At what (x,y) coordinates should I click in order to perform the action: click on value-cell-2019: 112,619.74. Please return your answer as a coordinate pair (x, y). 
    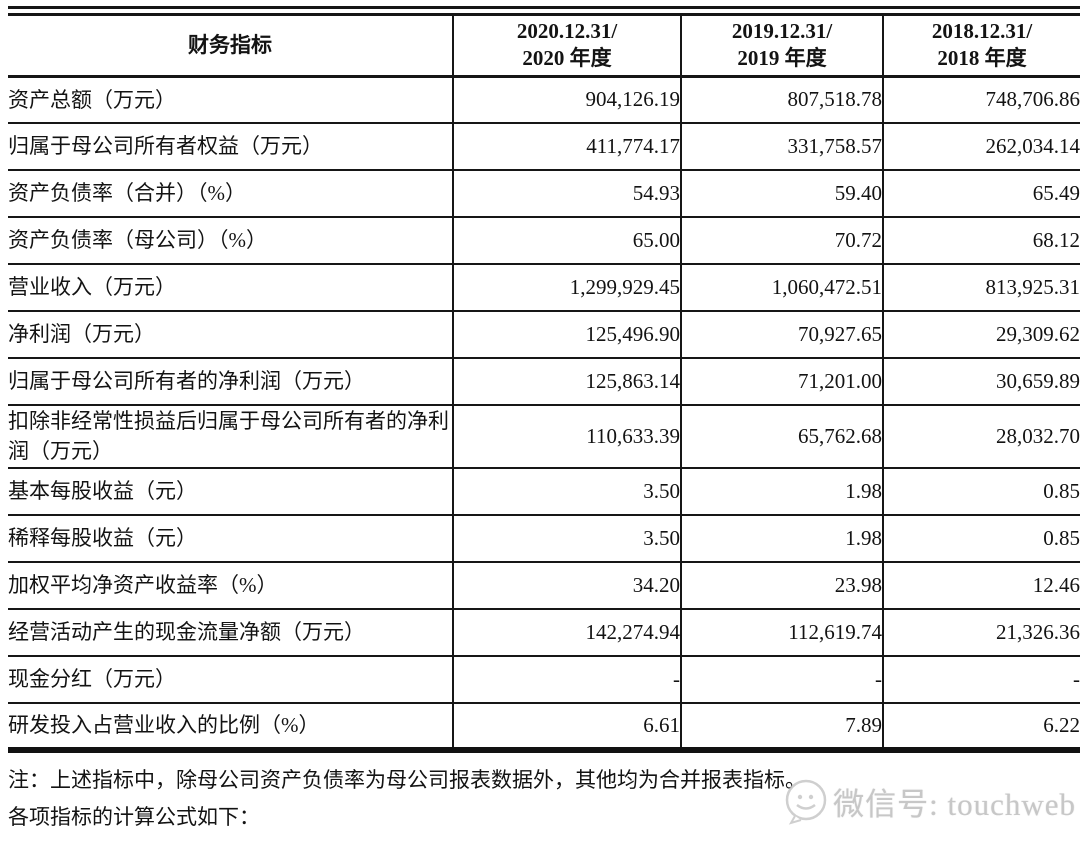
    Looking at the image, I should click on (781, 631).